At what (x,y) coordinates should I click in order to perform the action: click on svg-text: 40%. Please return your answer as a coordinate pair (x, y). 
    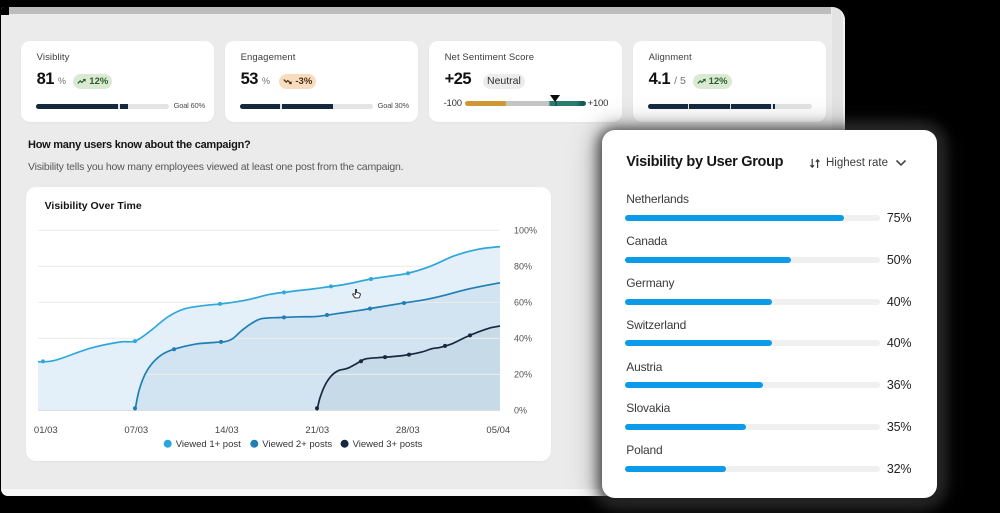
    Looking at the image, I should click on (523, 338).